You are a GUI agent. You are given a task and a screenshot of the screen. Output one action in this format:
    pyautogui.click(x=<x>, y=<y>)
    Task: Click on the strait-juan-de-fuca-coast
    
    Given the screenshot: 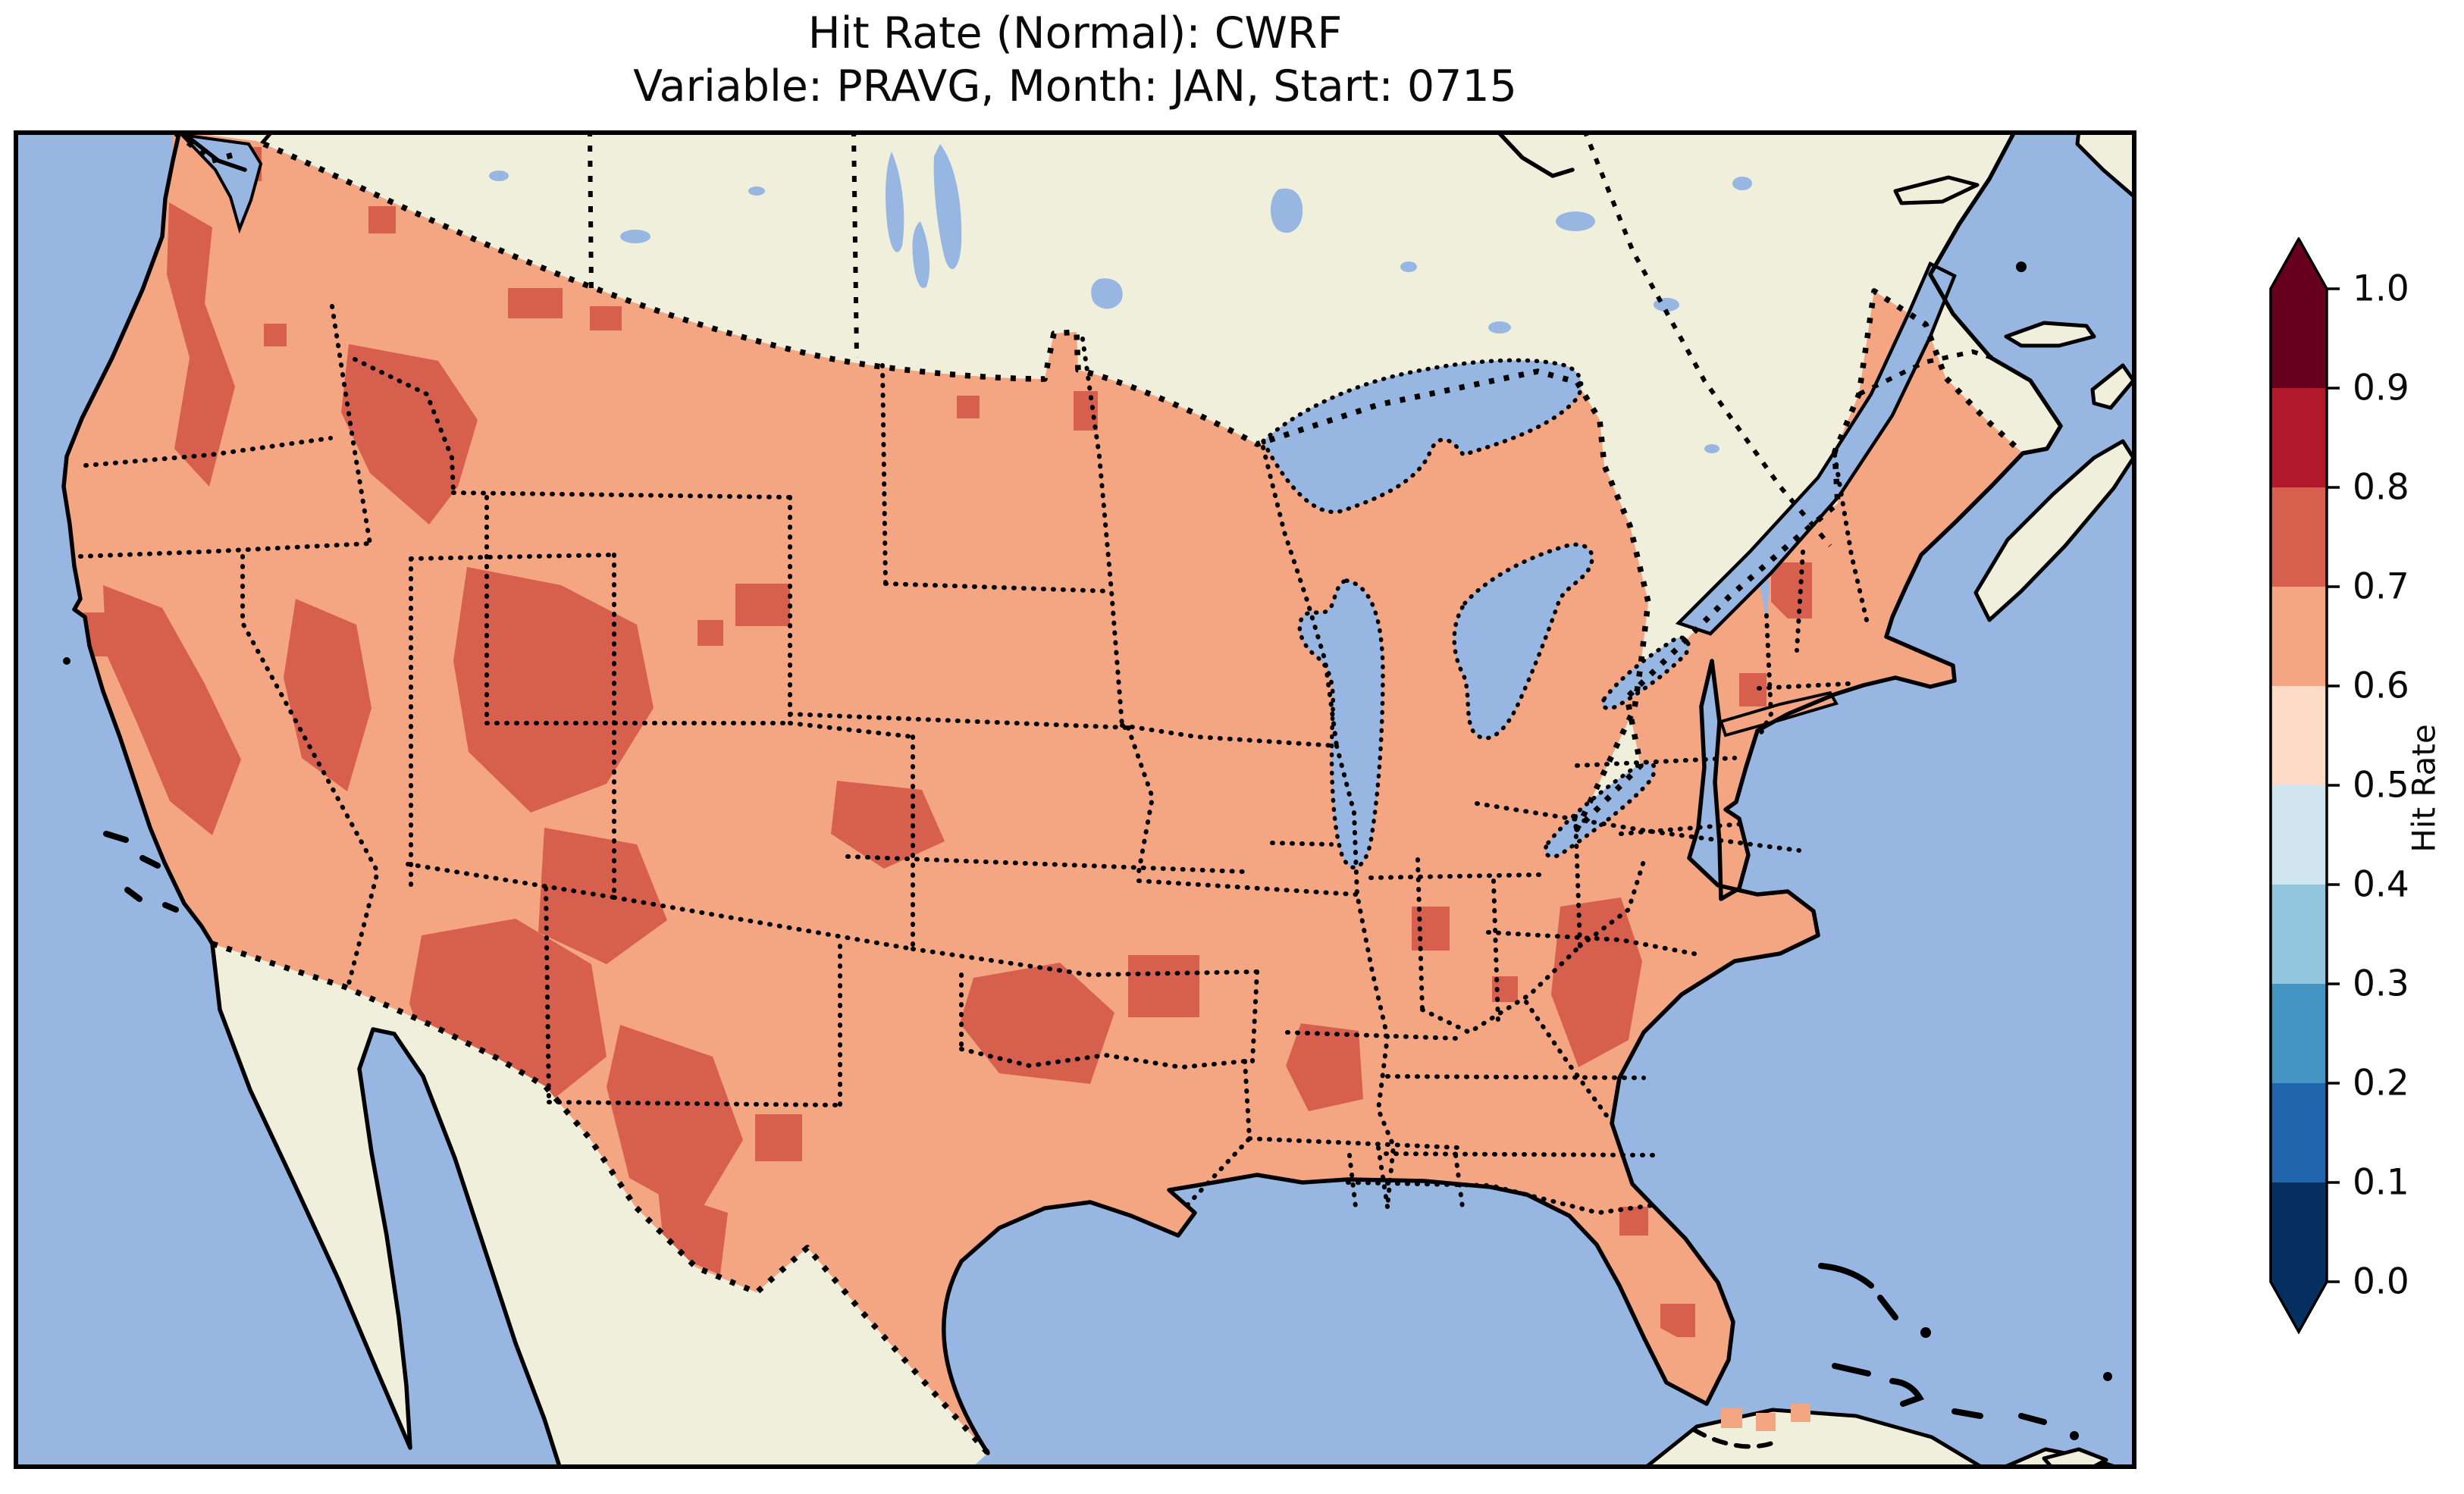 What is the action you would take?
    pyautogui.click(x=212, y=151)
    